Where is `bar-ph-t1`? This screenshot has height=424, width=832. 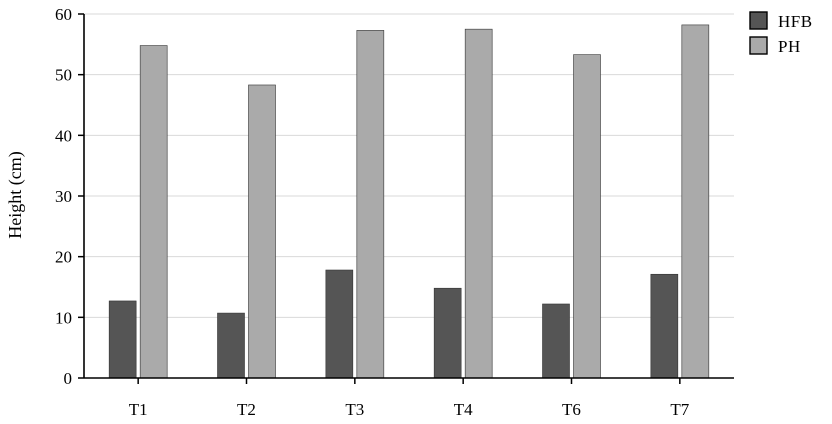
bar-ph-t1 is located at coordinates (153, 212).